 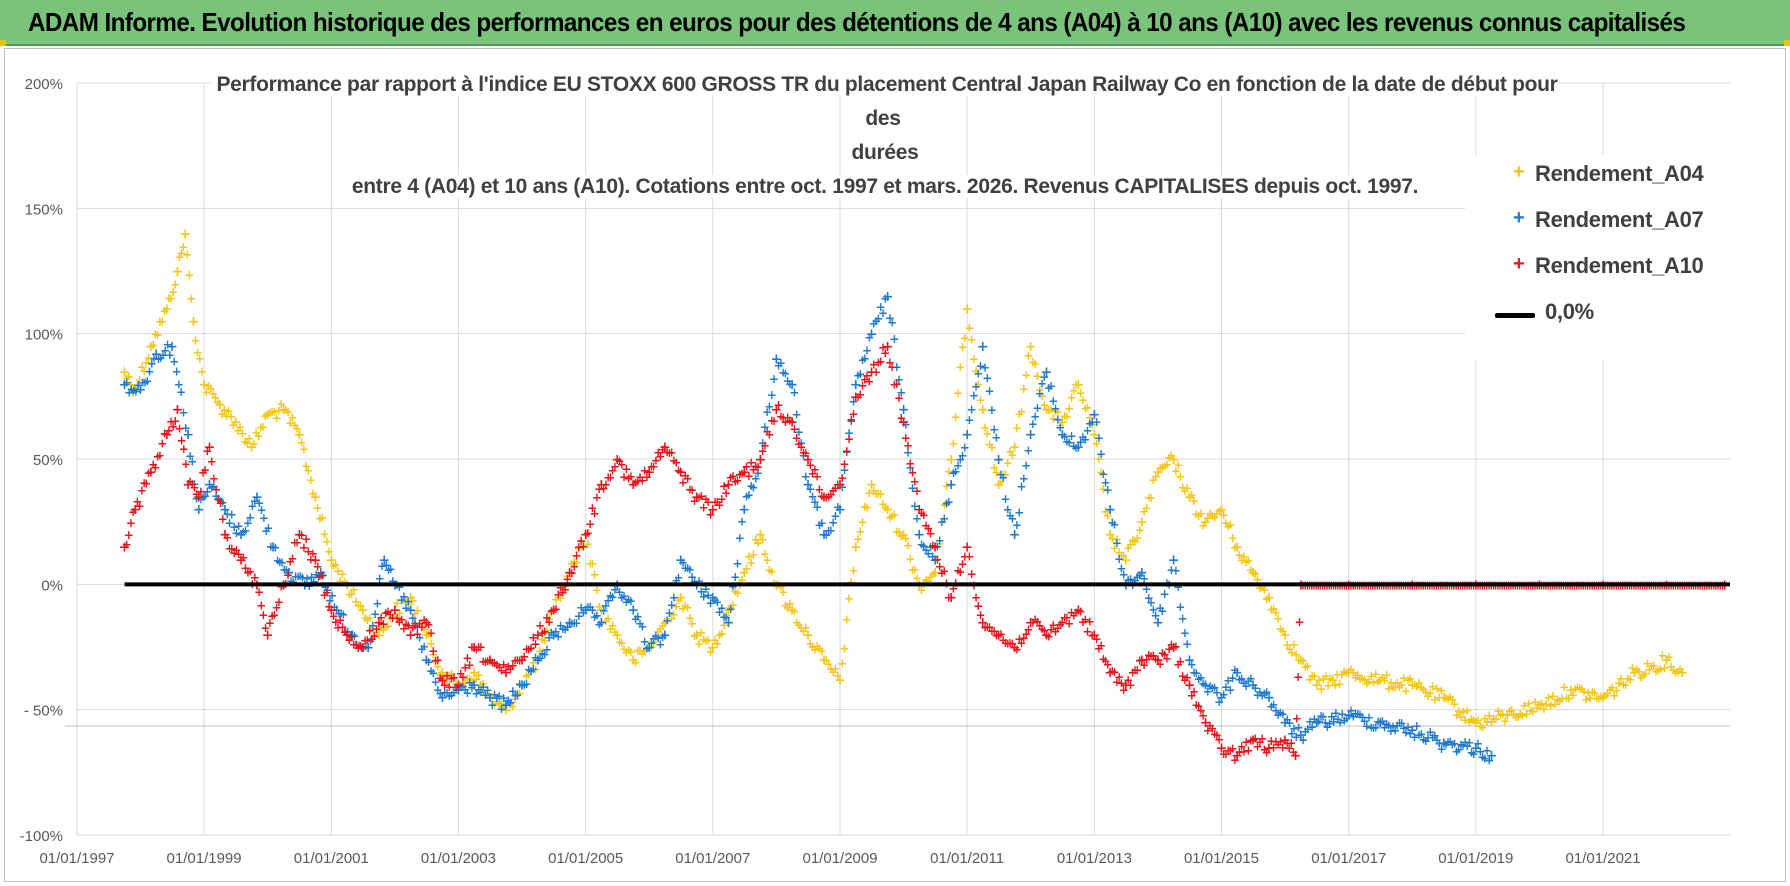 What do you see at coordinates (44, 209) in the screenshot?
I see `y-tick-label: 150%` at bounding box center [44, 209].